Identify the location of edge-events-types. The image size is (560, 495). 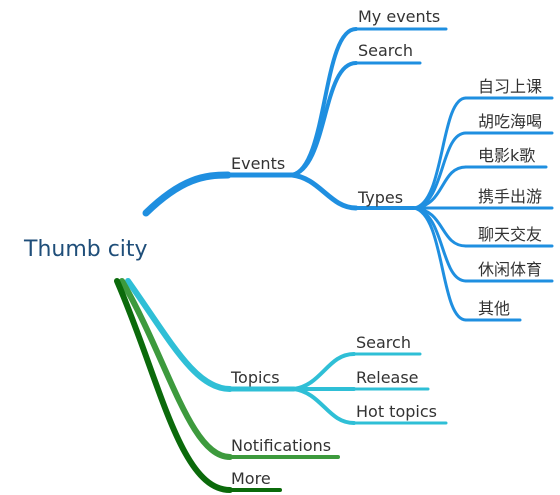
(324, 191).